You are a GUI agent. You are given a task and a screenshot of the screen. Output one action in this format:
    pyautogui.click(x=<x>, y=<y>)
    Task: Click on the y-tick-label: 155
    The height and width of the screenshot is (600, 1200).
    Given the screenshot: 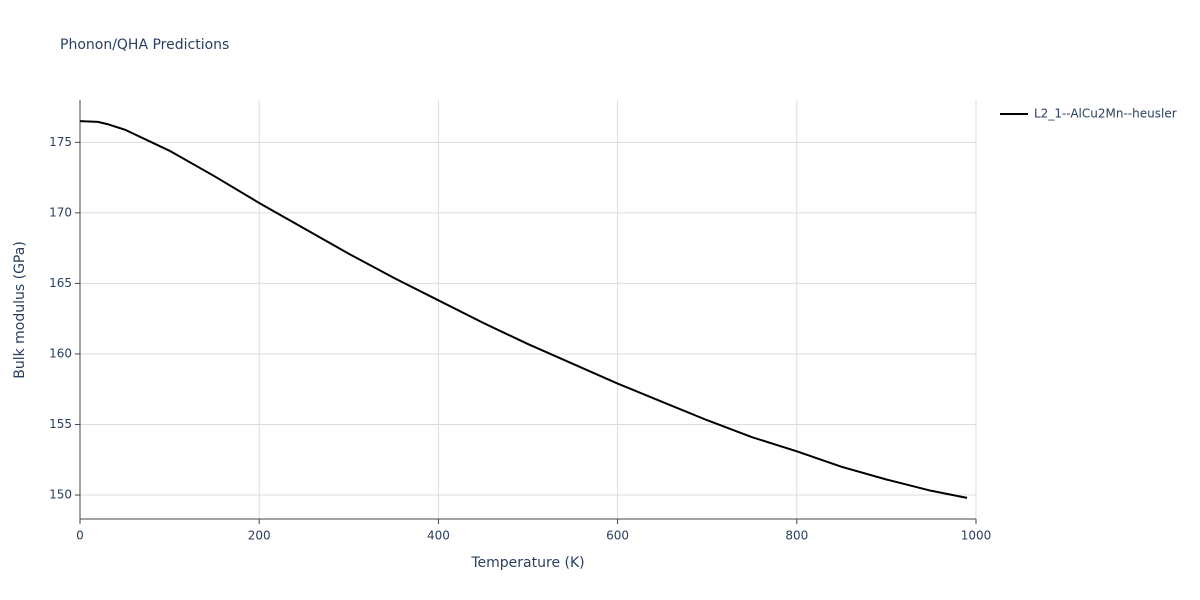 What is the action you would take?
    pyautogui.click(x=60, y=424)
    